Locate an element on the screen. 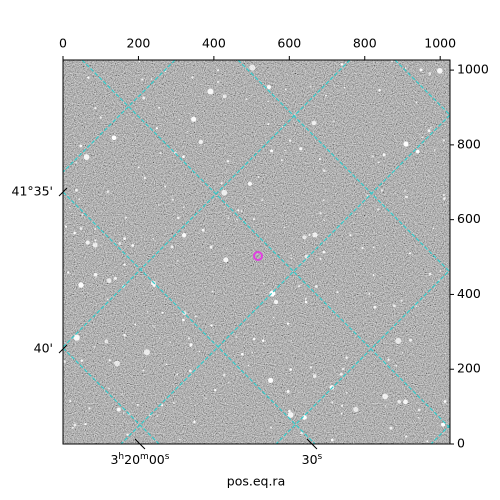 This screenshot has width=500, height=500. x-tick-label: 800 is located at coordinates (365, 43).